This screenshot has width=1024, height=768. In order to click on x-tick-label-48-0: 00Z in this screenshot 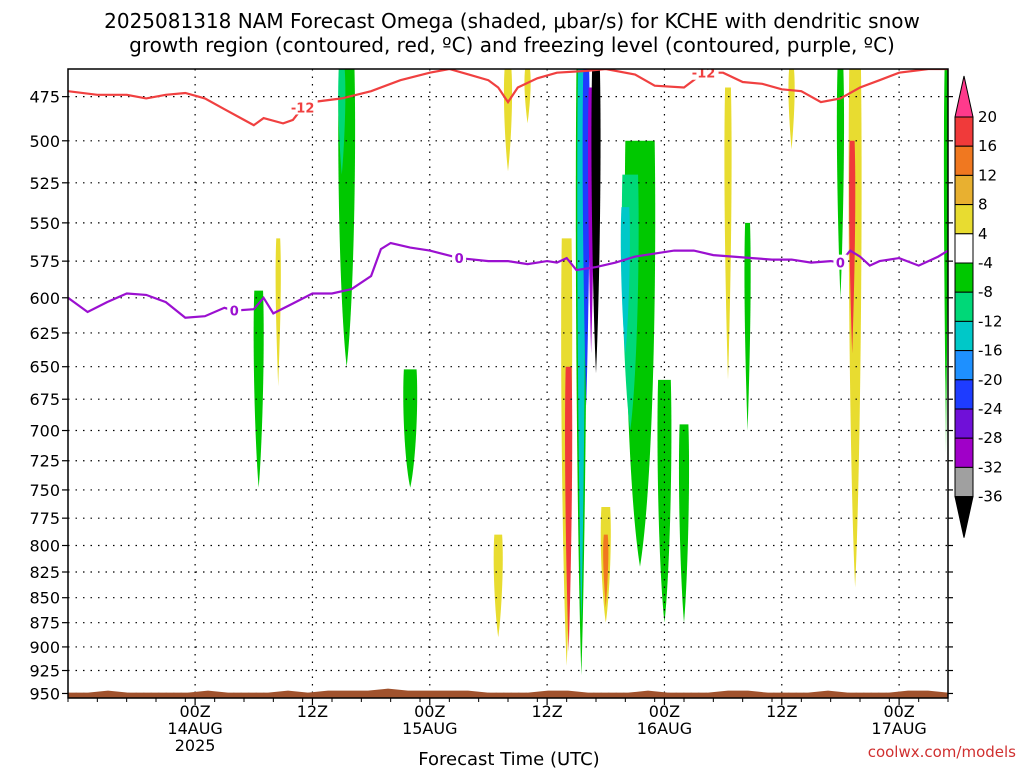, I will do `click(664, 711)`.